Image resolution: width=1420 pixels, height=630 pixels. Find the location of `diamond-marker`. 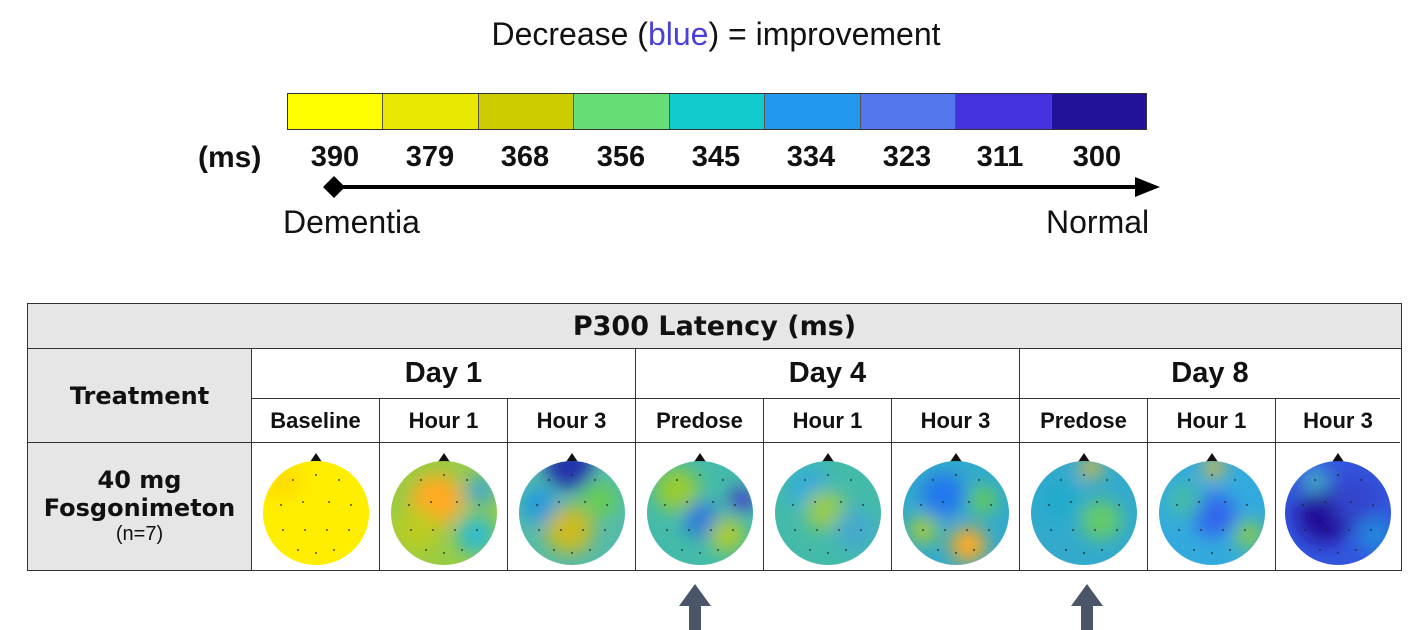

diamond-marker is located at coordinates (334, 187).